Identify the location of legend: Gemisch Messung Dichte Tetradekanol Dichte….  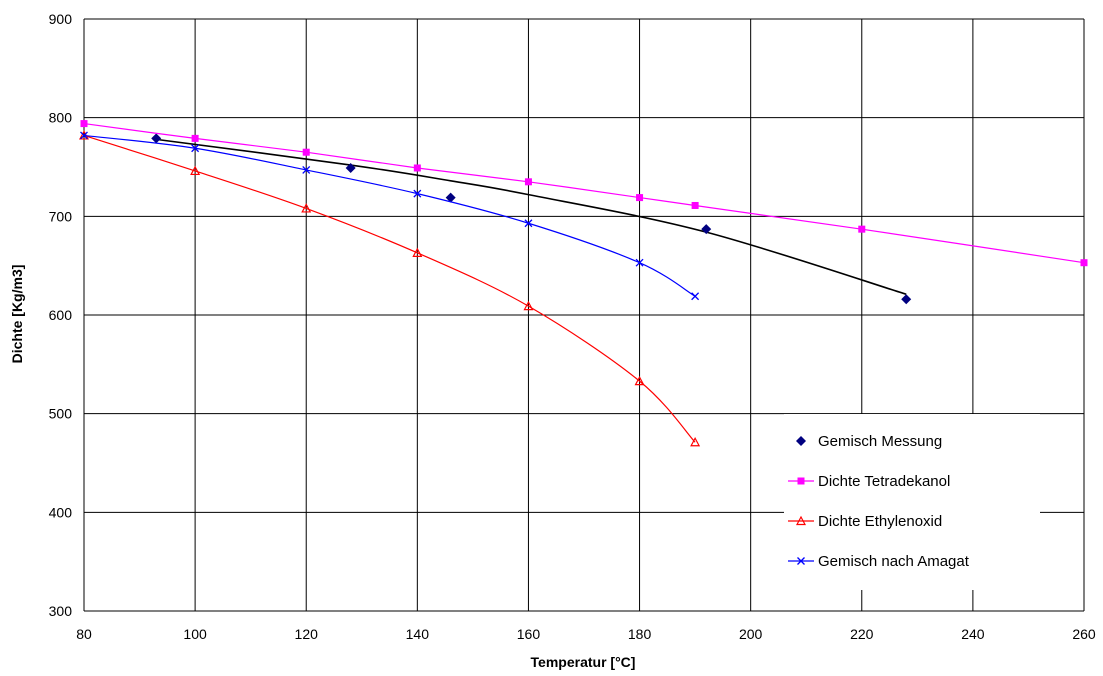
(912, 502).